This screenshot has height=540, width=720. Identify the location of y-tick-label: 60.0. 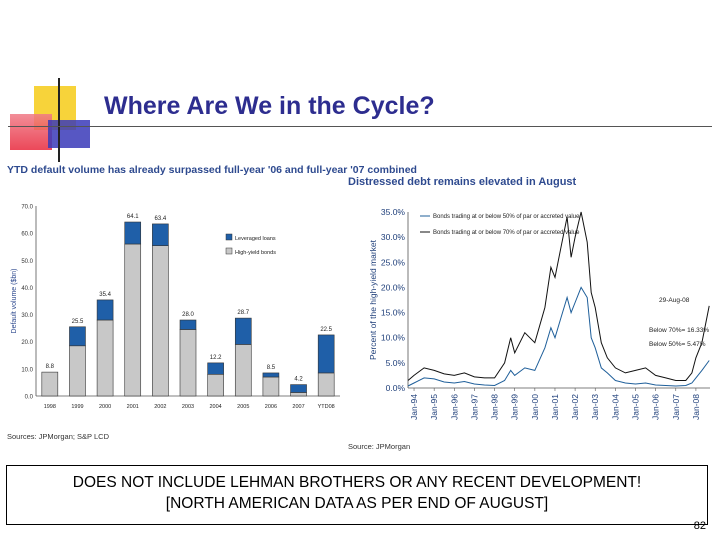
(27, 235).